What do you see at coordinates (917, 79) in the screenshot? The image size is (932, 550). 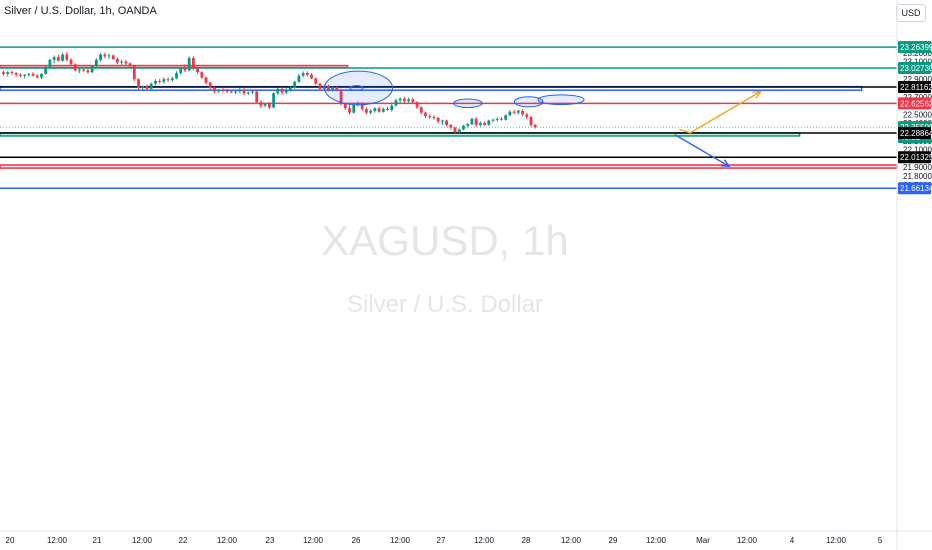 I see `price-tick-label: 22.90000` at bounding box center [917, 79].